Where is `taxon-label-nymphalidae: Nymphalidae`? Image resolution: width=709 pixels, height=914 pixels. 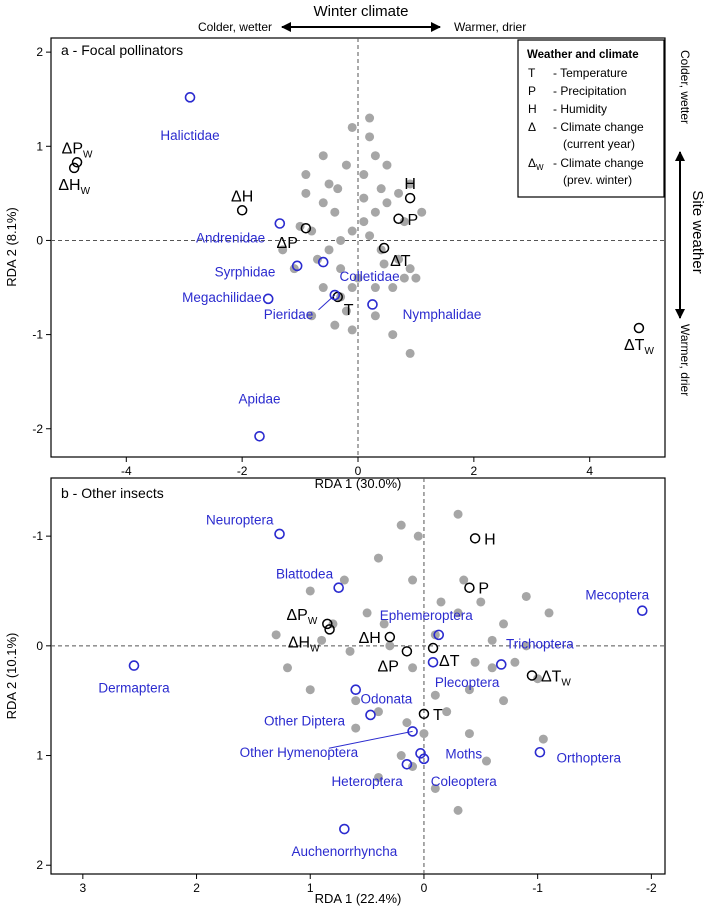
taxon-label-nymphalidae: Nymphalidae is located at coordinates (442, 314).